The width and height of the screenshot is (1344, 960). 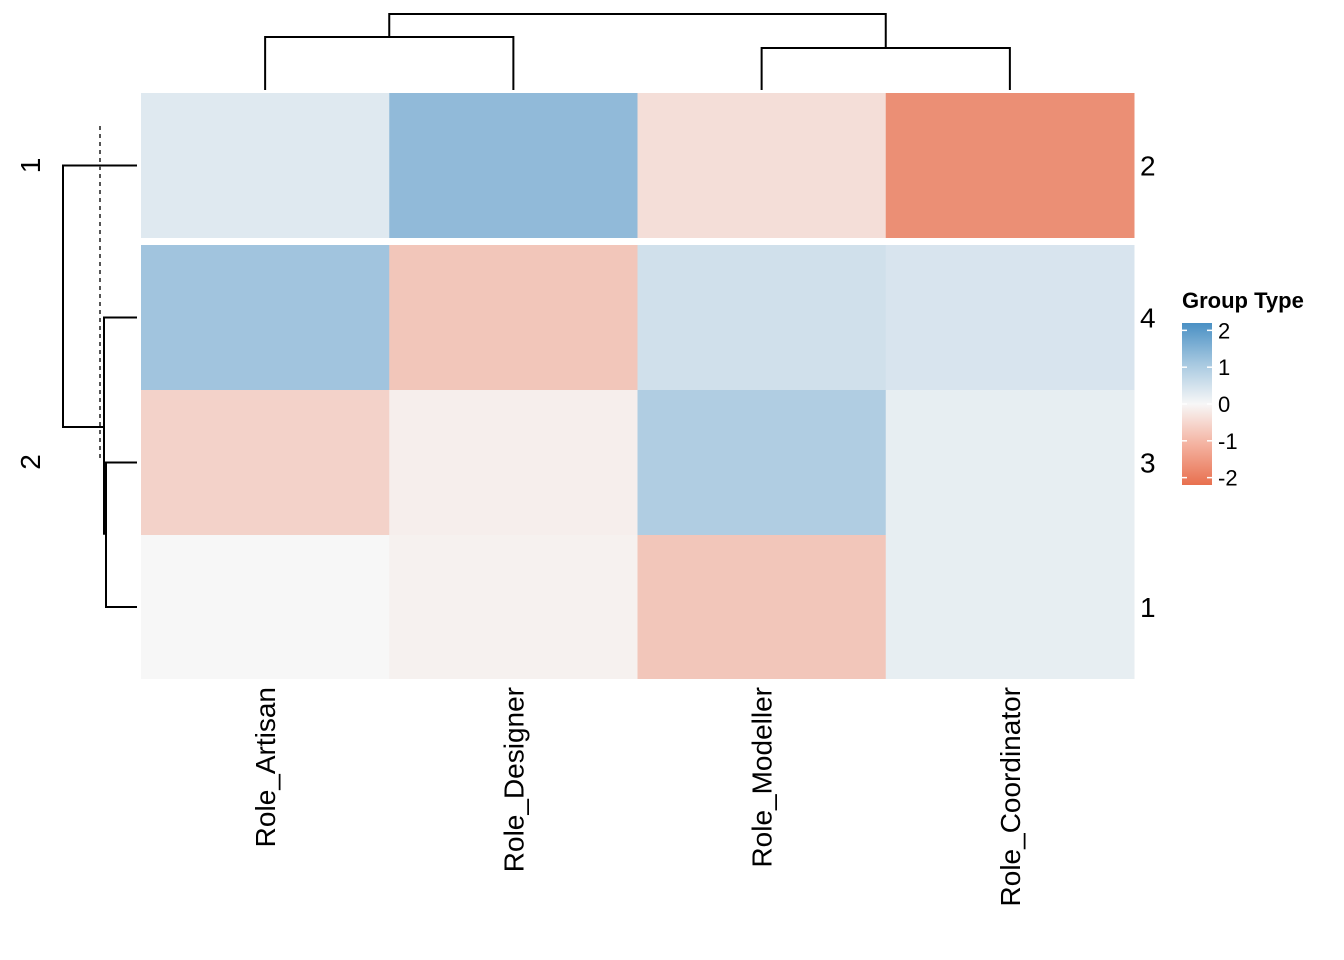 I want to click on legend-title: Group Type, so click(x=1243, y=300).